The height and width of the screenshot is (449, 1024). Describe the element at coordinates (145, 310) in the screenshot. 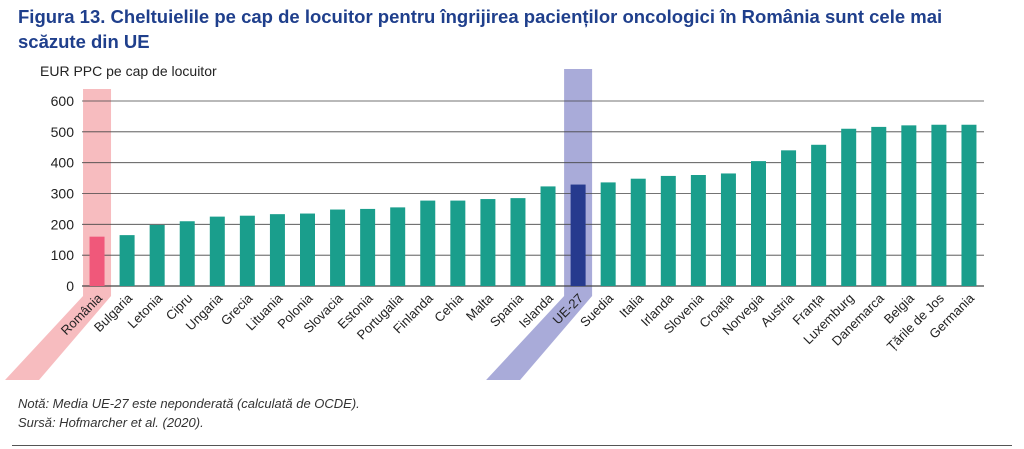

I see `x-tick-label: Letonia` at that location.